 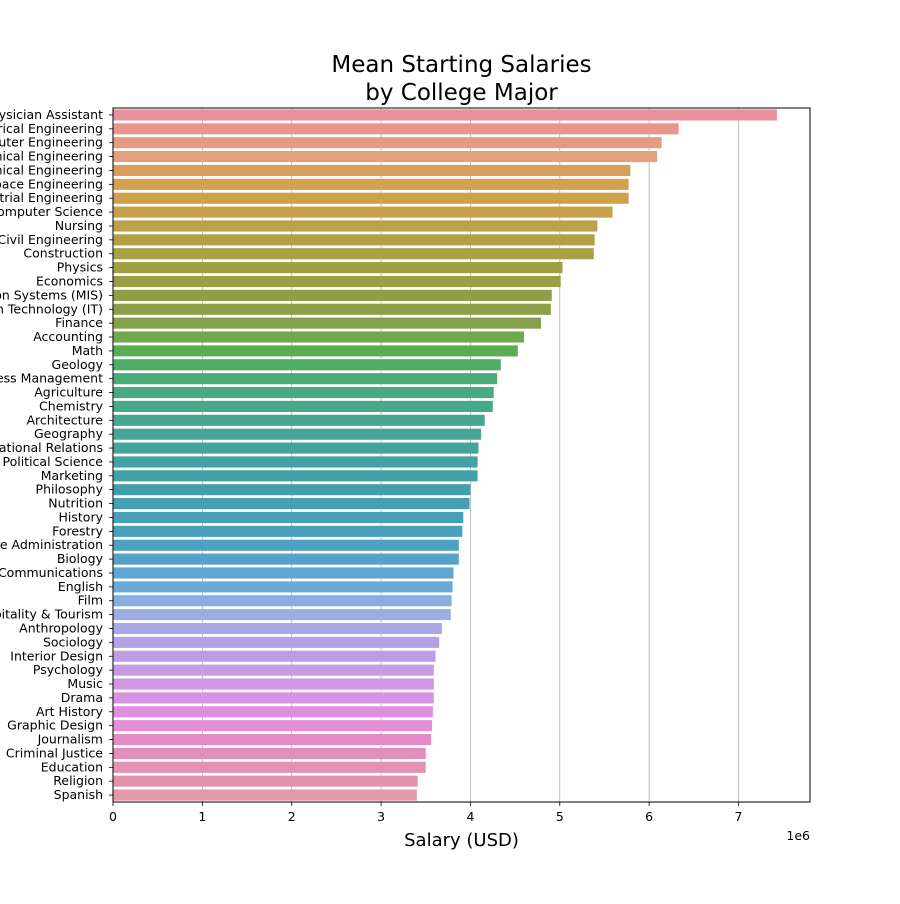 What do you see at coordinates (77, 530) in the screenshot?
I see `y-tick-label: Forestry` at bounding box center [77, 530].